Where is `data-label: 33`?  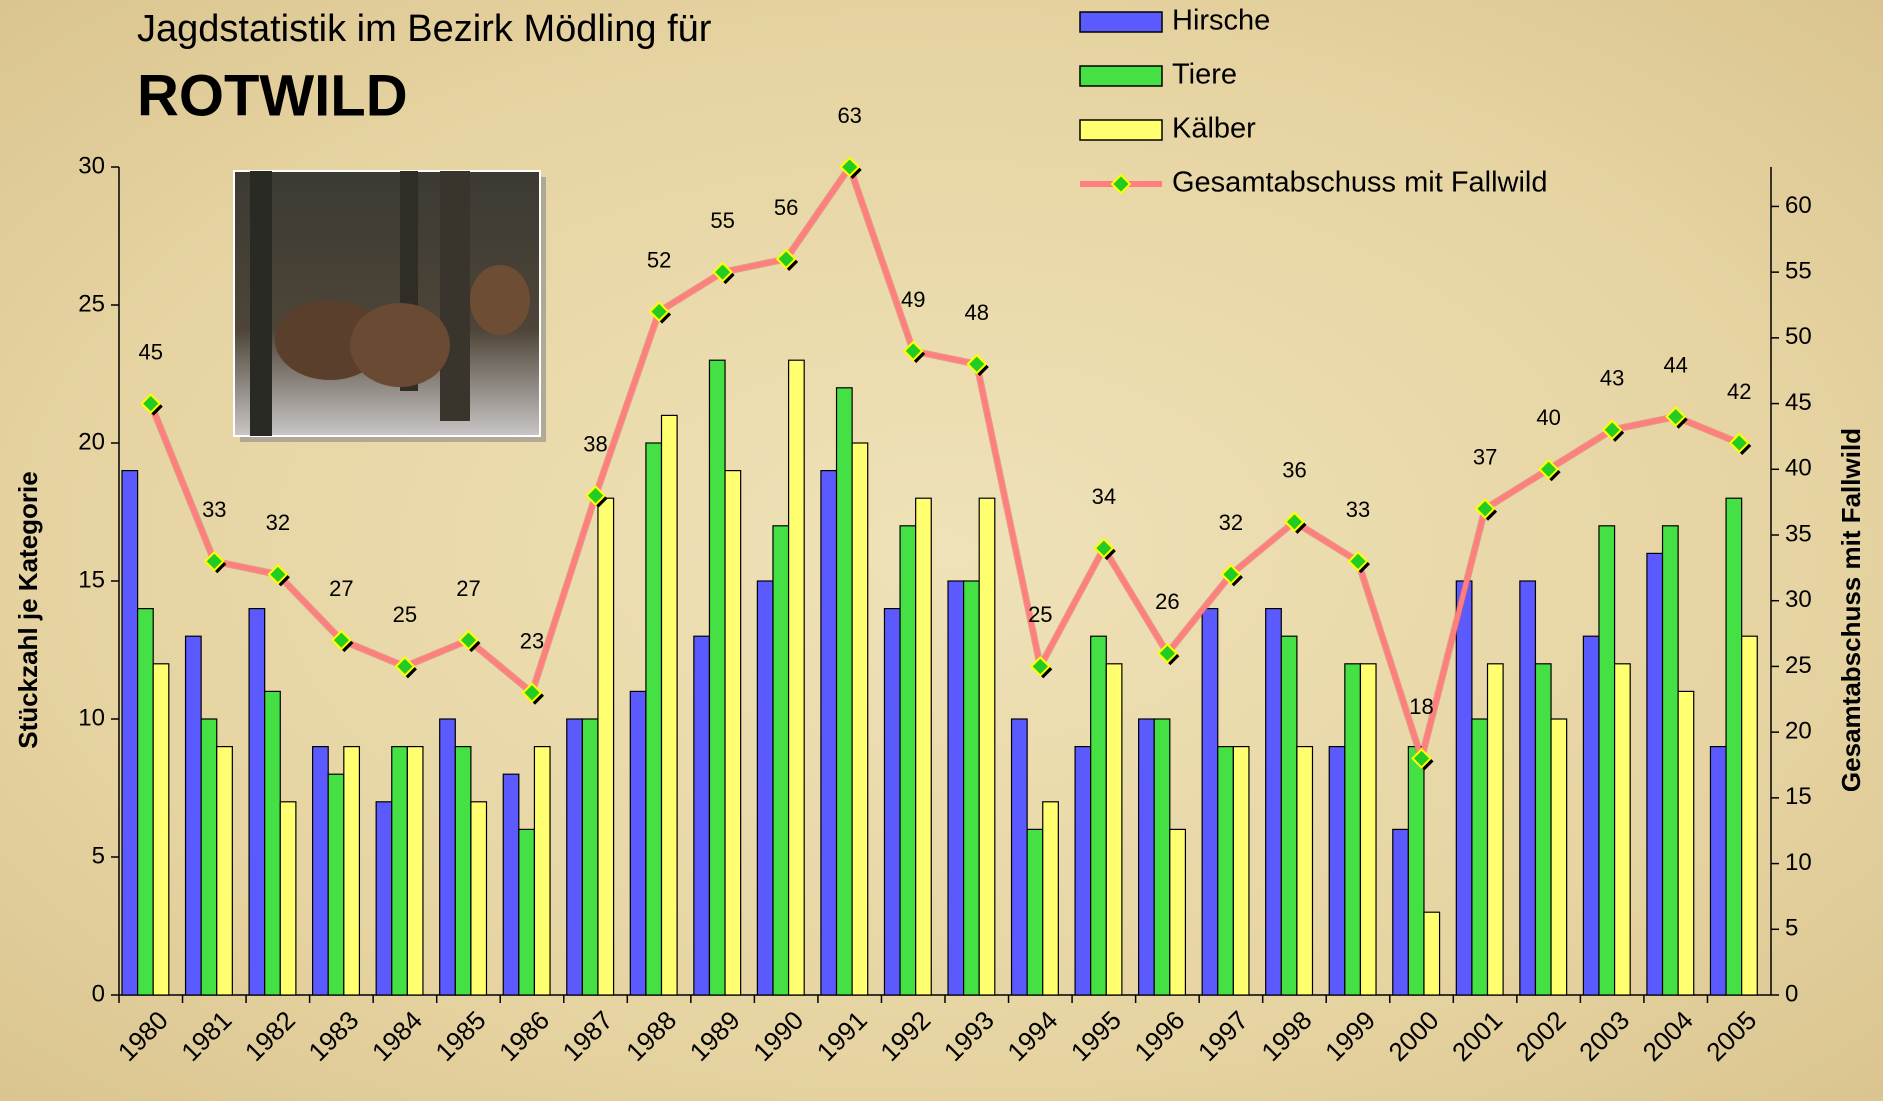 data-label: 33 is located at coordinates (214, 509).